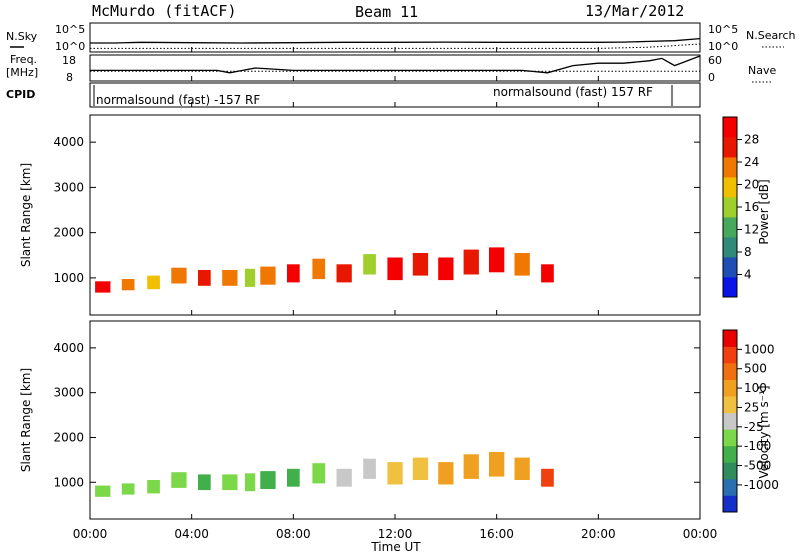 The width and height of the screenshot is (800, 554). Describe the element at coordinates (191, 534) in the screenshot. I see `x-tick-label: 04:00` at that location.